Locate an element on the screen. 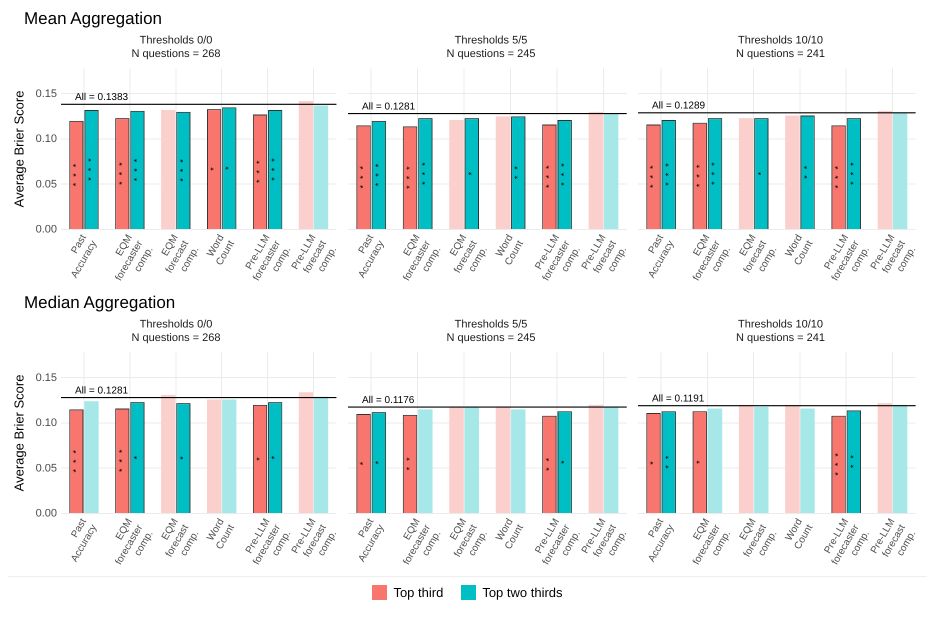 This screenshot has width=935, height=625. ref-line-label: All = 0.1176 is located at coordinates (388, 400).